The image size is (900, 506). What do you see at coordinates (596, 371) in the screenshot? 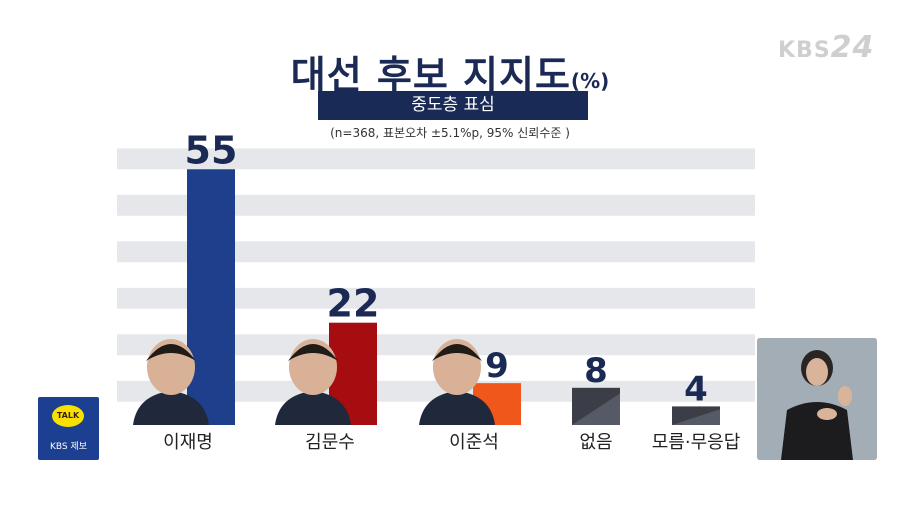
I see `data-label: 8` at bounding box center [596, 371].